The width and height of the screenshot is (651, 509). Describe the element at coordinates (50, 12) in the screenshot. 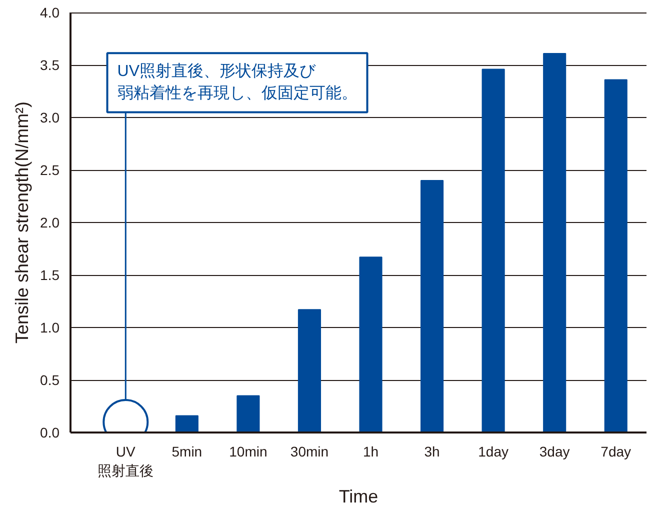

I see `y-tick-label: 4.0` at that location.